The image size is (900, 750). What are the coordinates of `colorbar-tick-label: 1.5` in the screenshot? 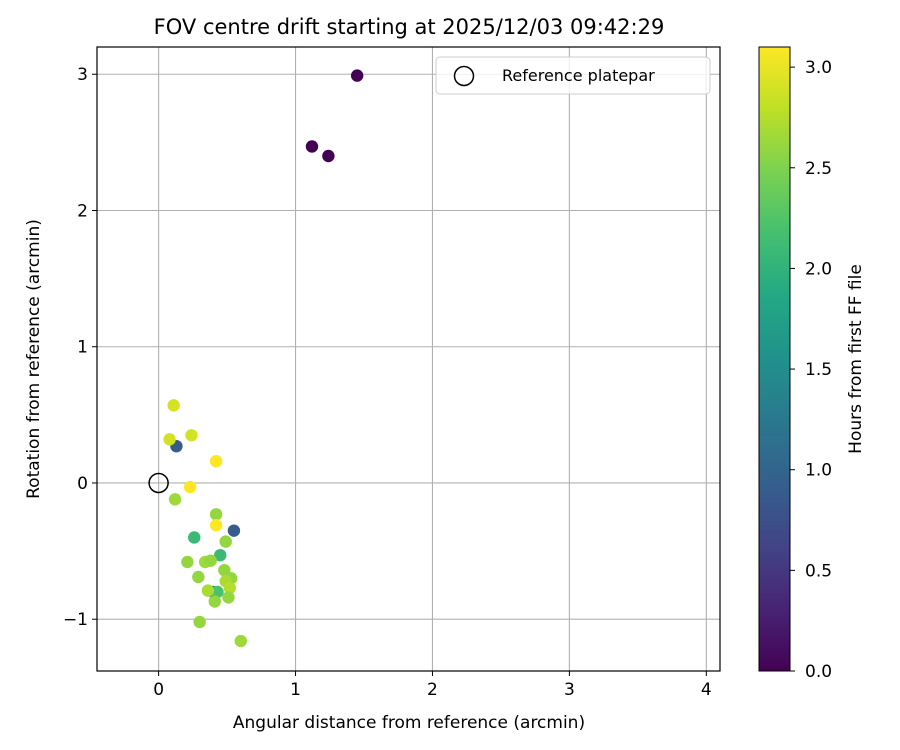 It's located at (818, 370).